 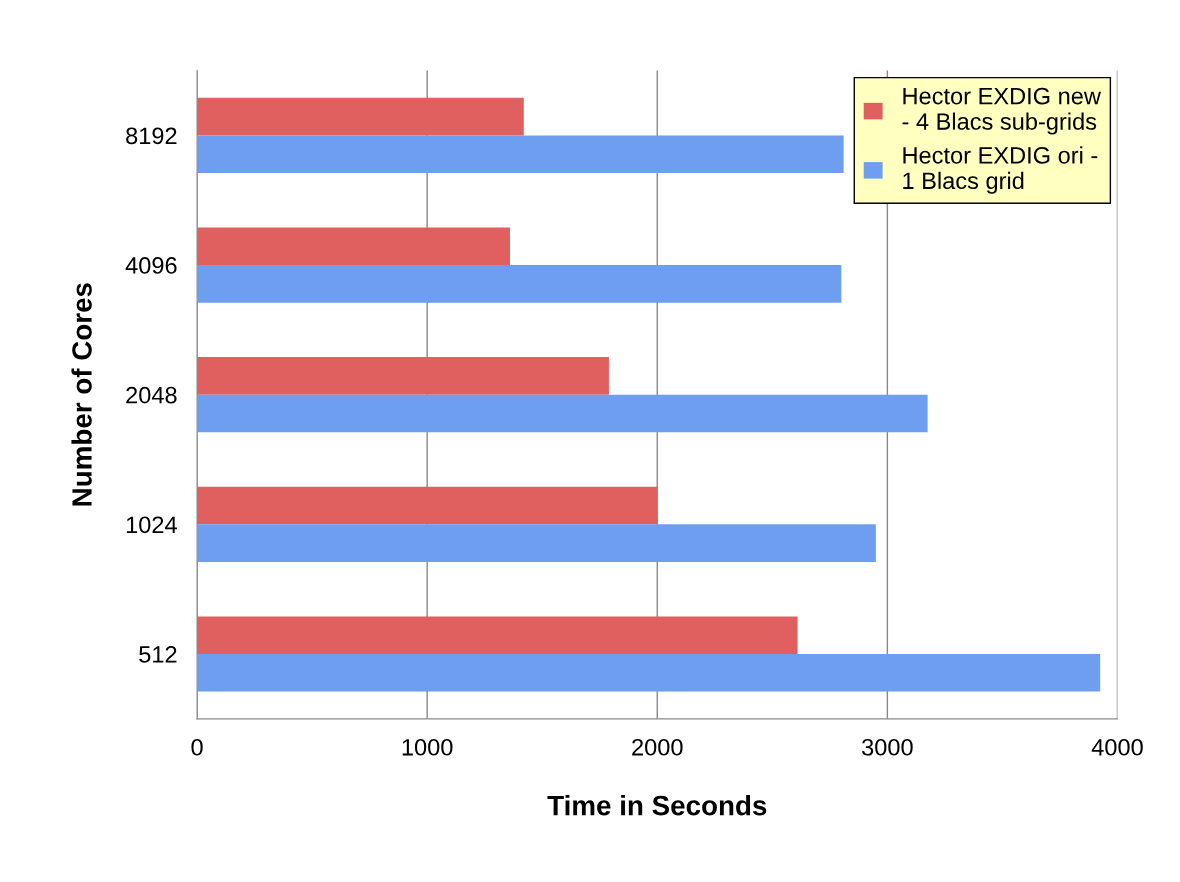 I want to click on y-tick-label: 2048, so click(x=151, y=395).